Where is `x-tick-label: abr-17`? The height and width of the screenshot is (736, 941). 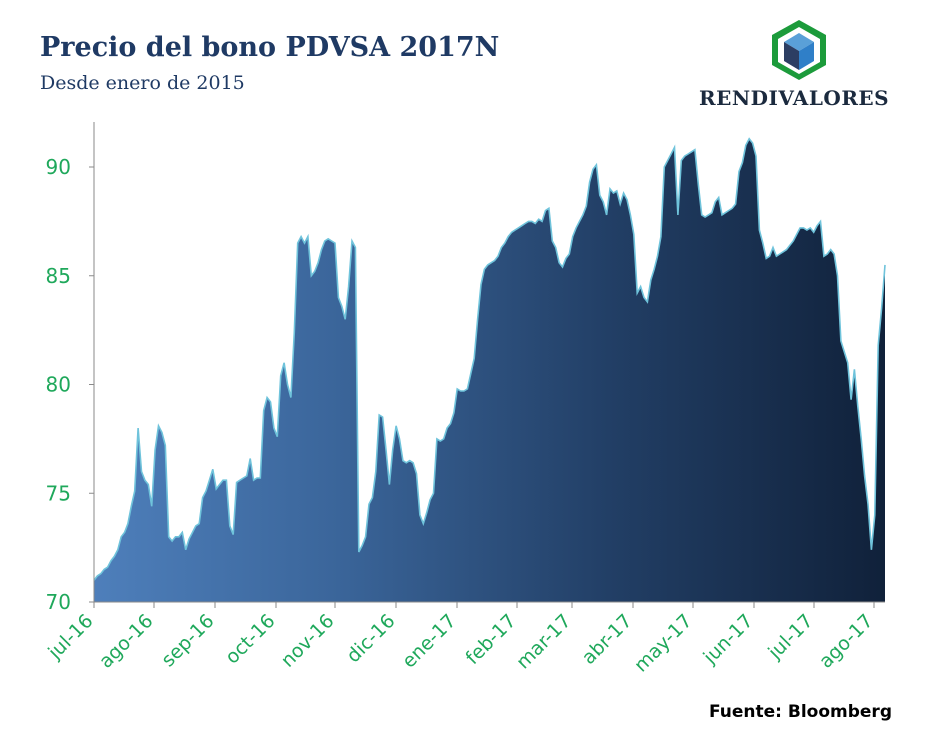
x-tick-label: abr-17 is located at coordinates (607, 639).